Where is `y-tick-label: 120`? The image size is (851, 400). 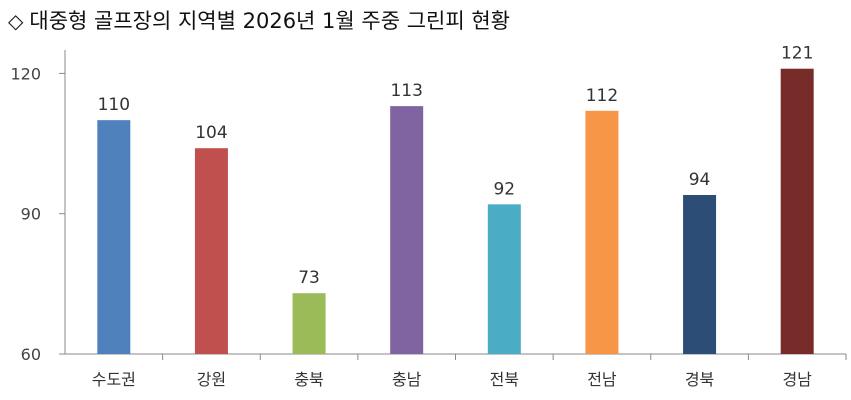 y-tick-label: 120 is located at coordinates (25, 73).